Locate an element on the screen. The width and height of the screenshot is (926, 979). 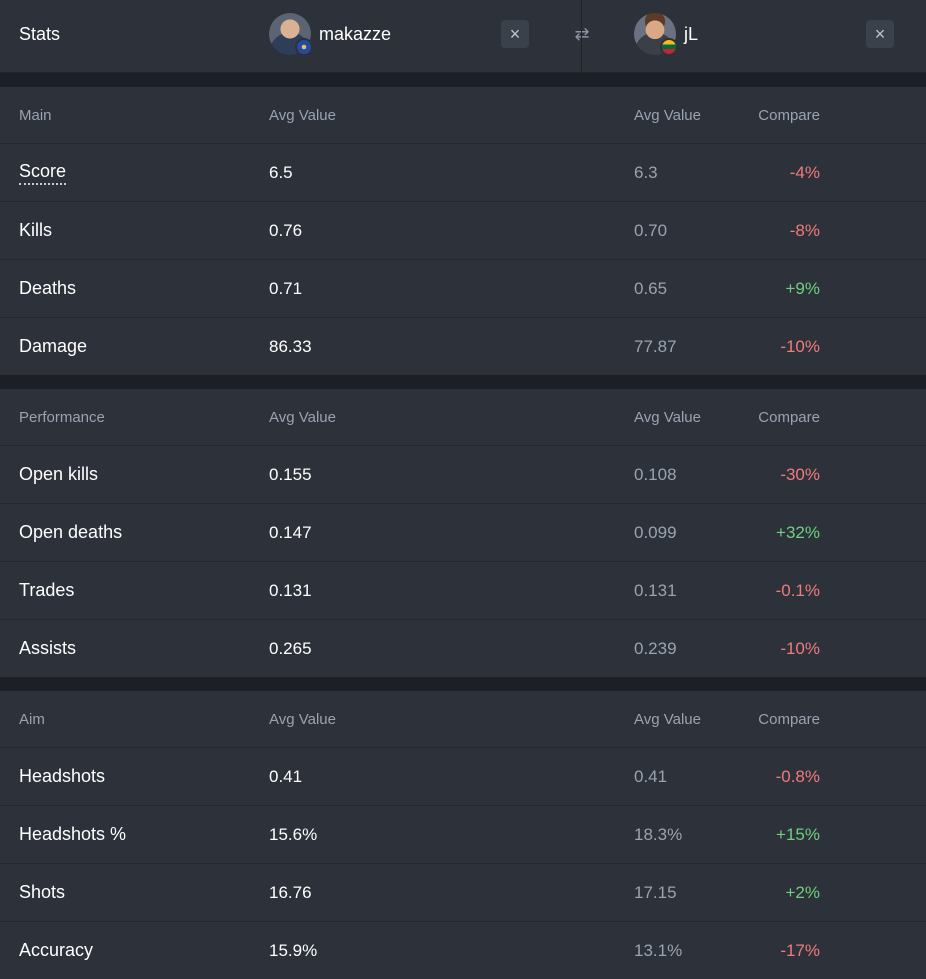
stat-label-score: Score is located at coordinates (43, 173).